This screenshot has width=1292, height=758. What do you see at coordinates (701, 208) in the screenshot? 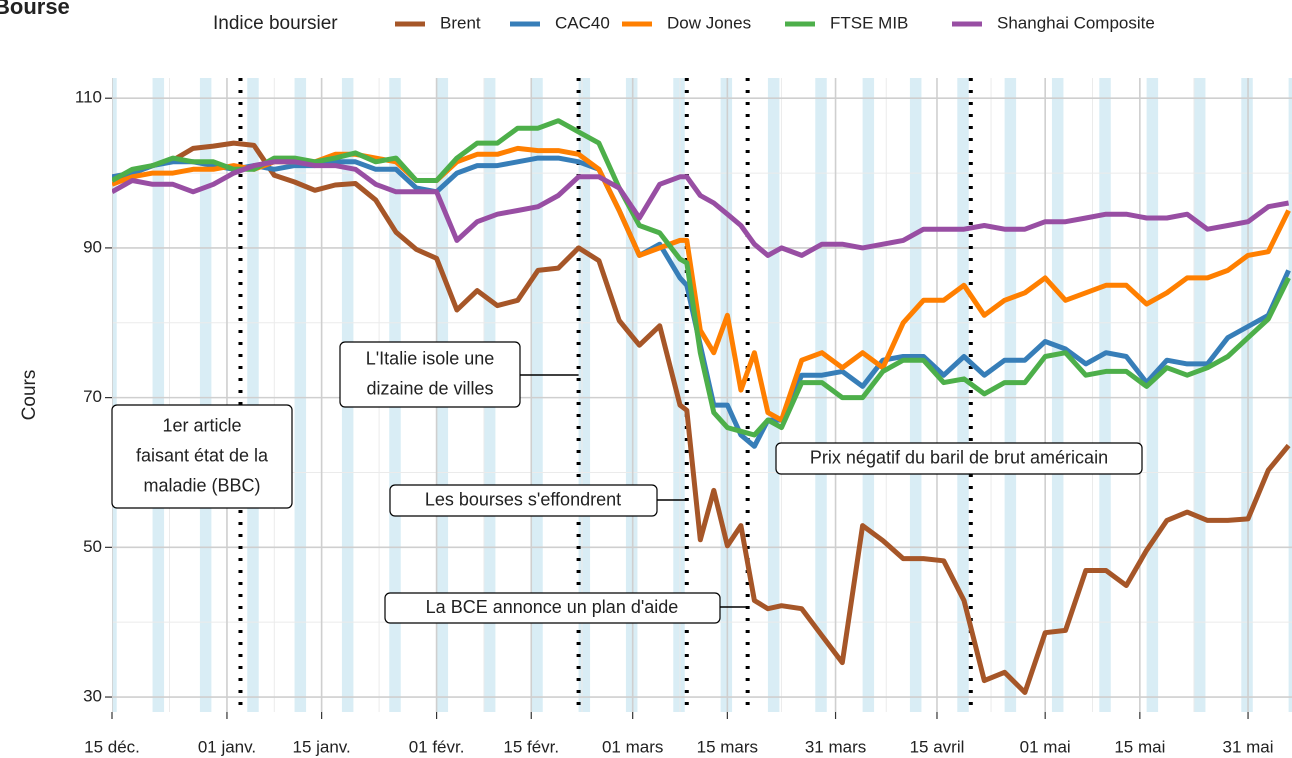
I see `series-line` at bounding box center [701, 208].